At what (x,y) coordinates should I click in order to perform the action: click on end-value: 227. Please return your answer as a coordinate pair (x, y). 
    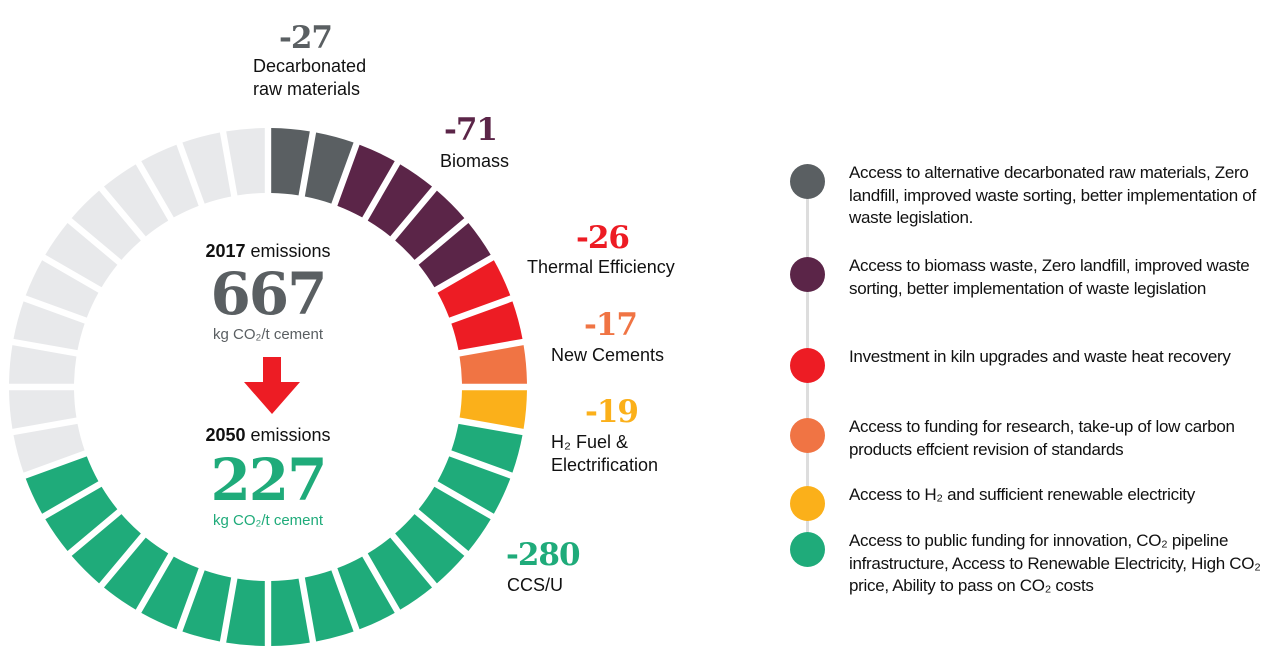
    Looking at the image, I should click on (268, 480).